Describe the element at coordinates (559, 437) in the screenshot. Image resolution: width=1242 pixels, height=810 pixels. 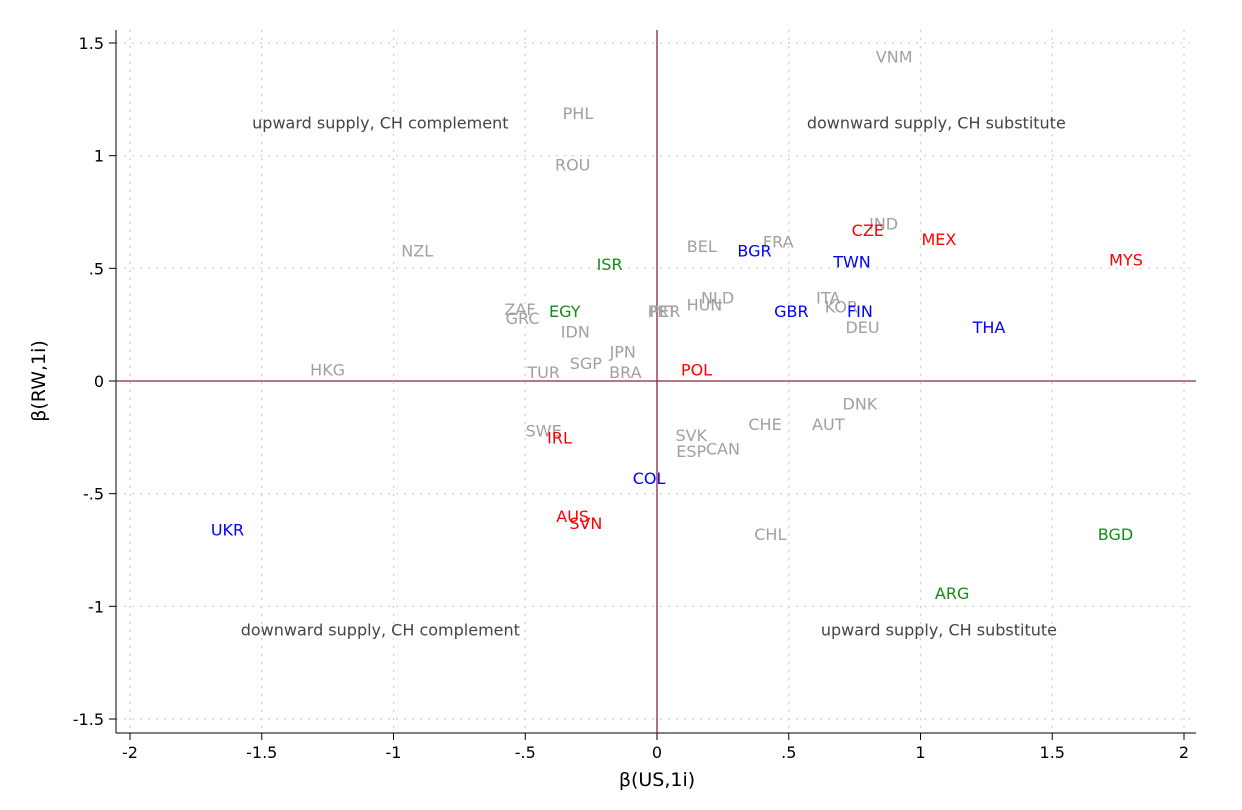
I see `point-label-irl: IRL` at that location.